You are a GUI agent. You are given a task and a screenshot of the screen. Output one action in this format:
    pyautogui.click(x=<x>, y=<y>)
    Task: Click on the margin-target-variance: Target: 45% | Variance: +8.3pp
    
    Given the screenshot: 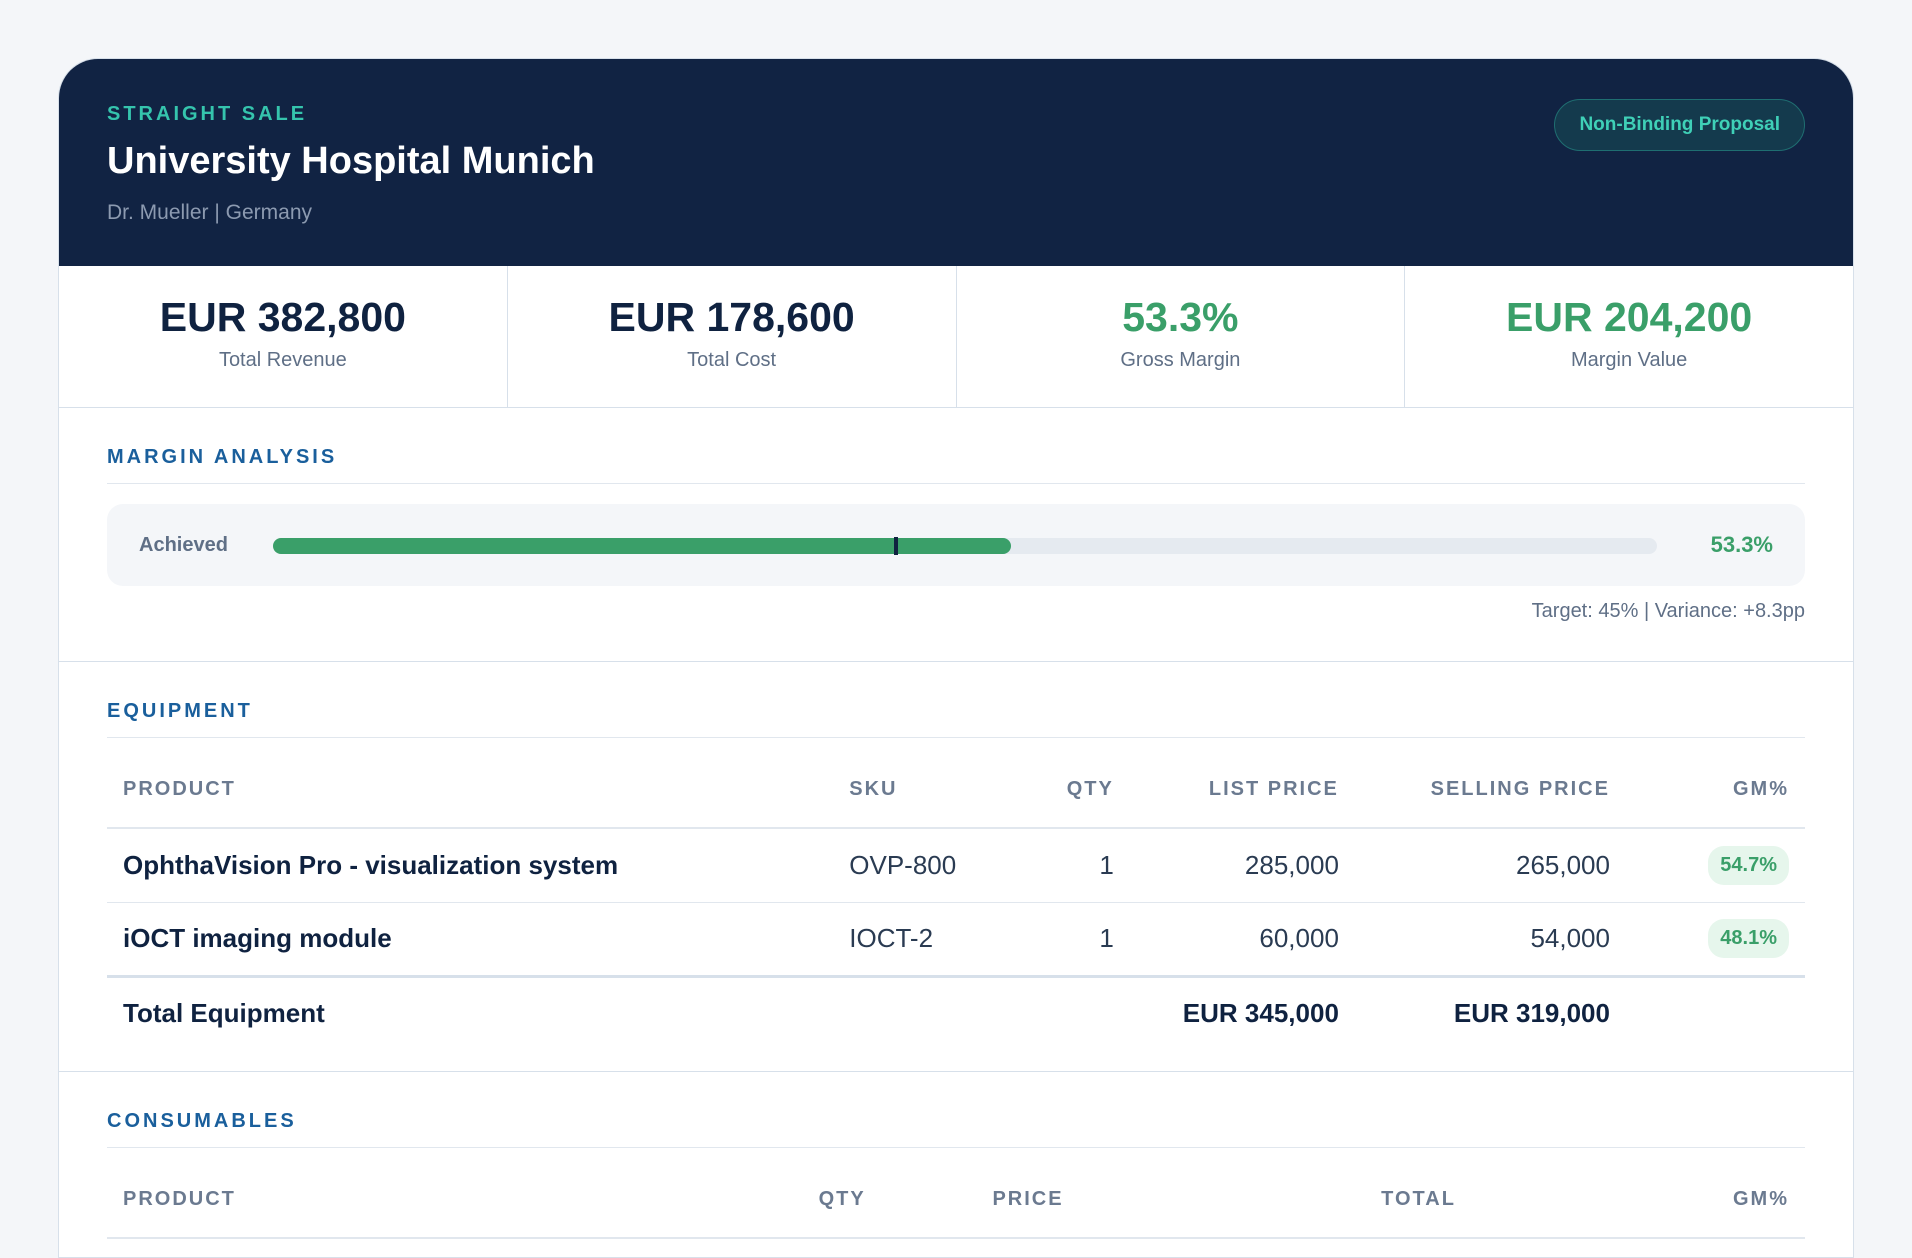 What is the action you would take?
    pyautogui.click(x=1668, y=611)
    